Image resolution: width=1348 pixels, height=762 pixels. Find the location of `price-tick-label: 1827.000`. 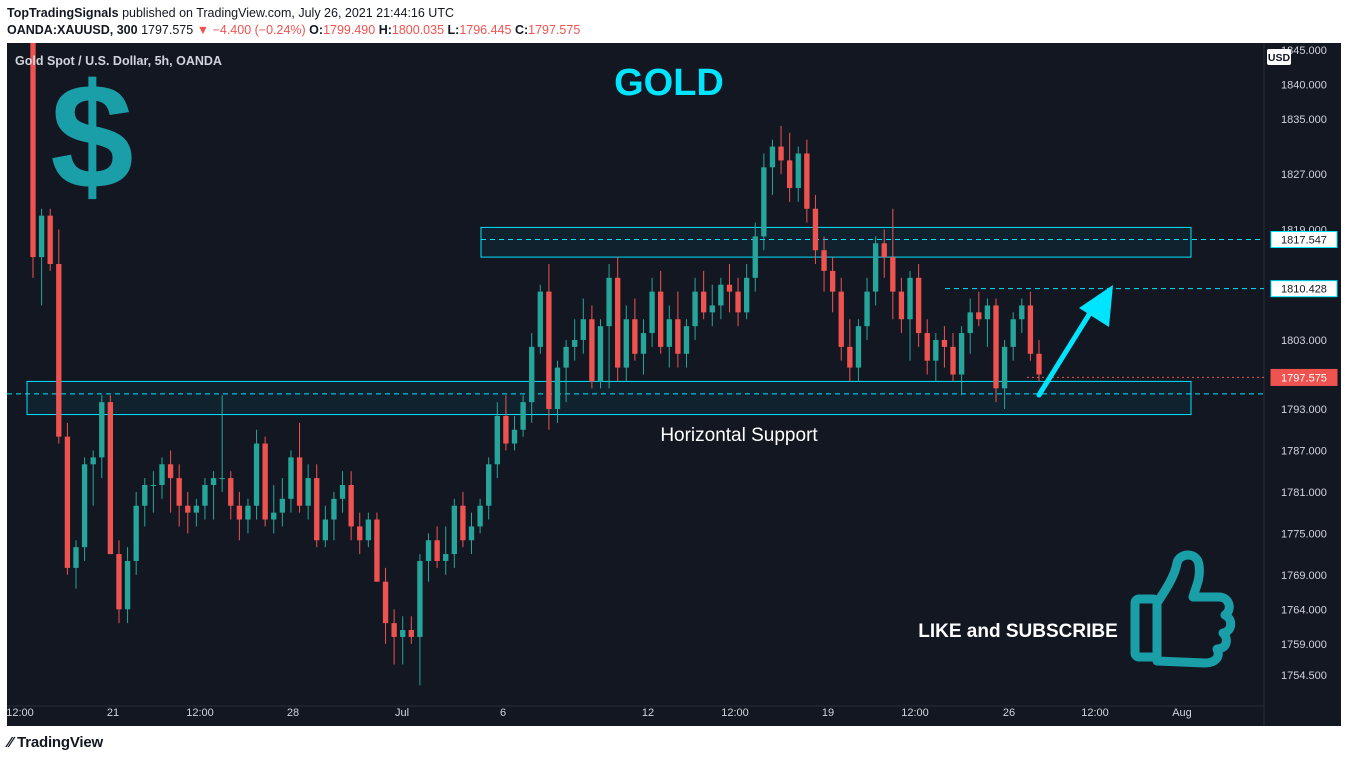

price-tick-label: 1827.000 is located at coordinates (1304, 175).